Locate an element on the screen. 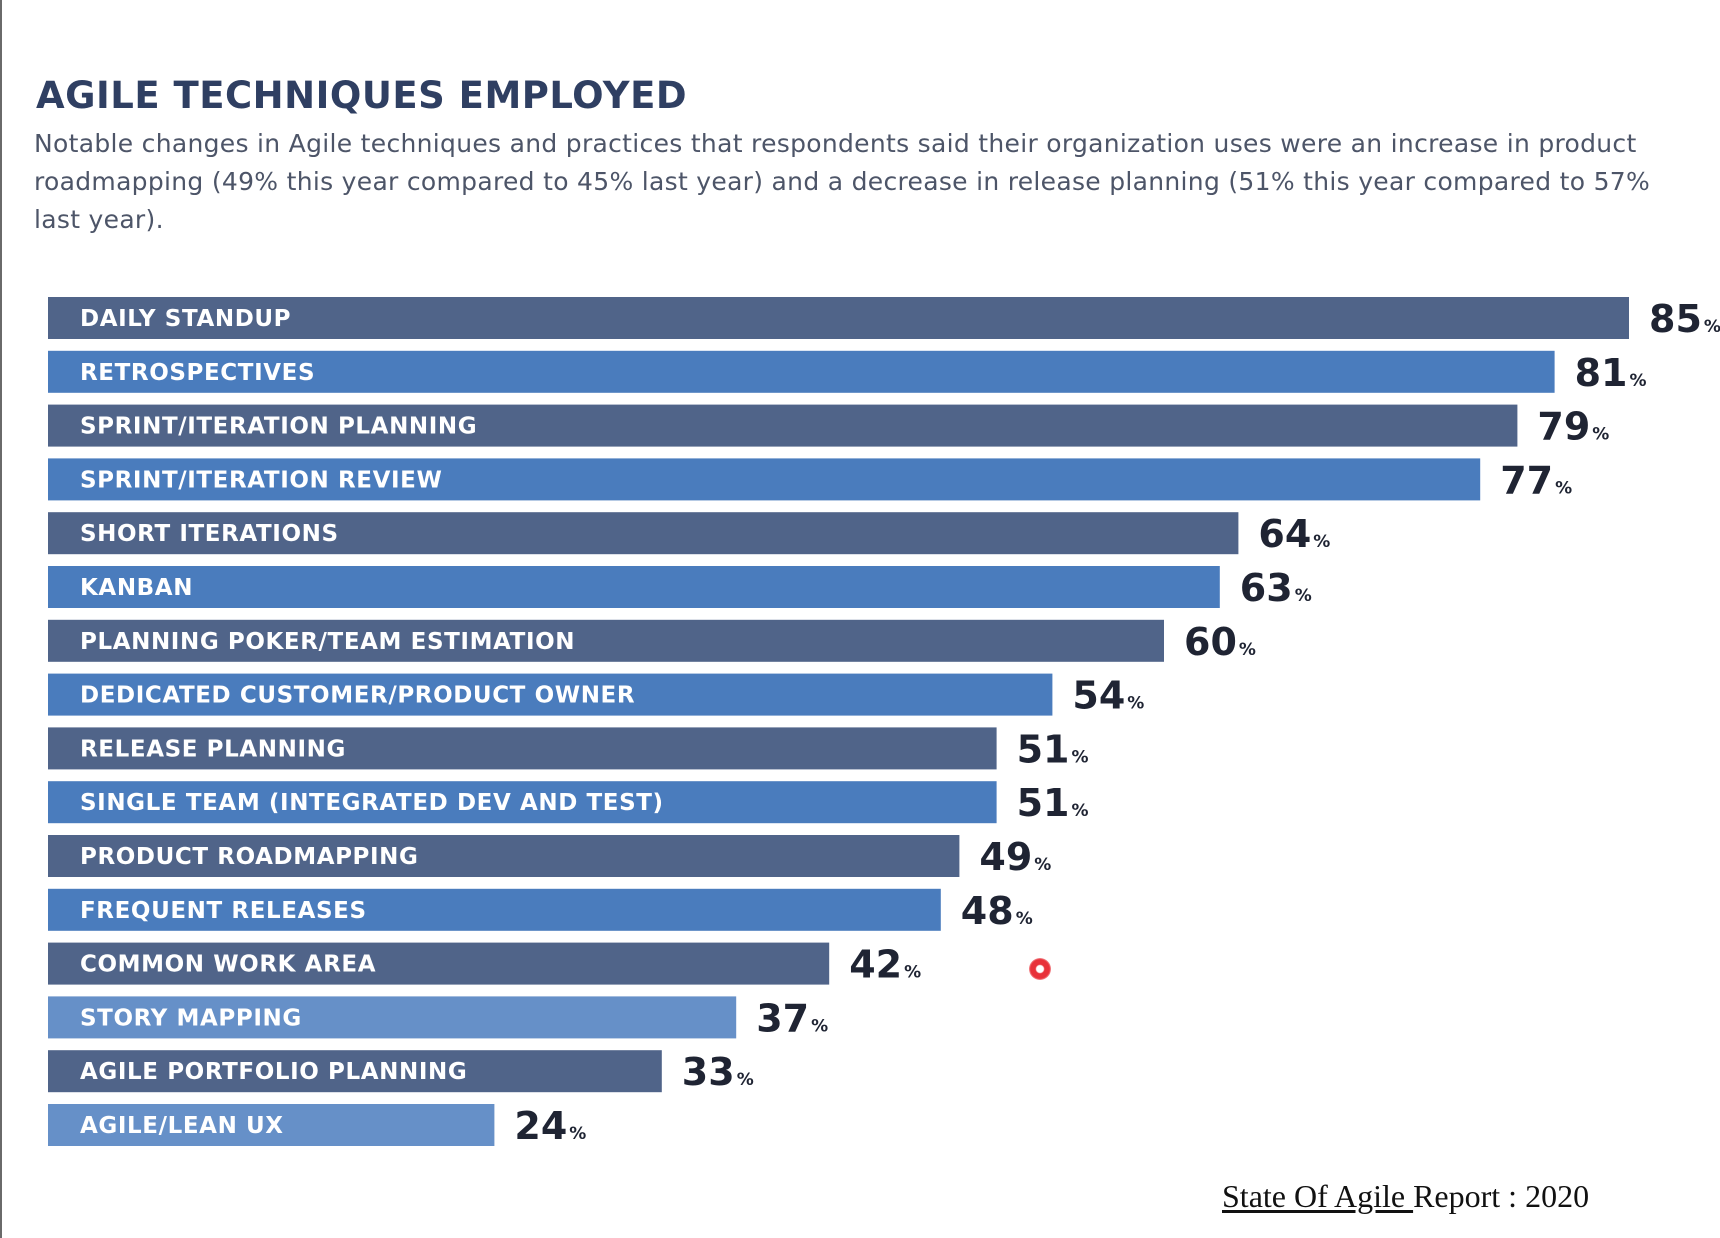  bar-category-label: DEDICATED CUSTOMER/PRODUCT OWNER is located at coordinates (357, 696).